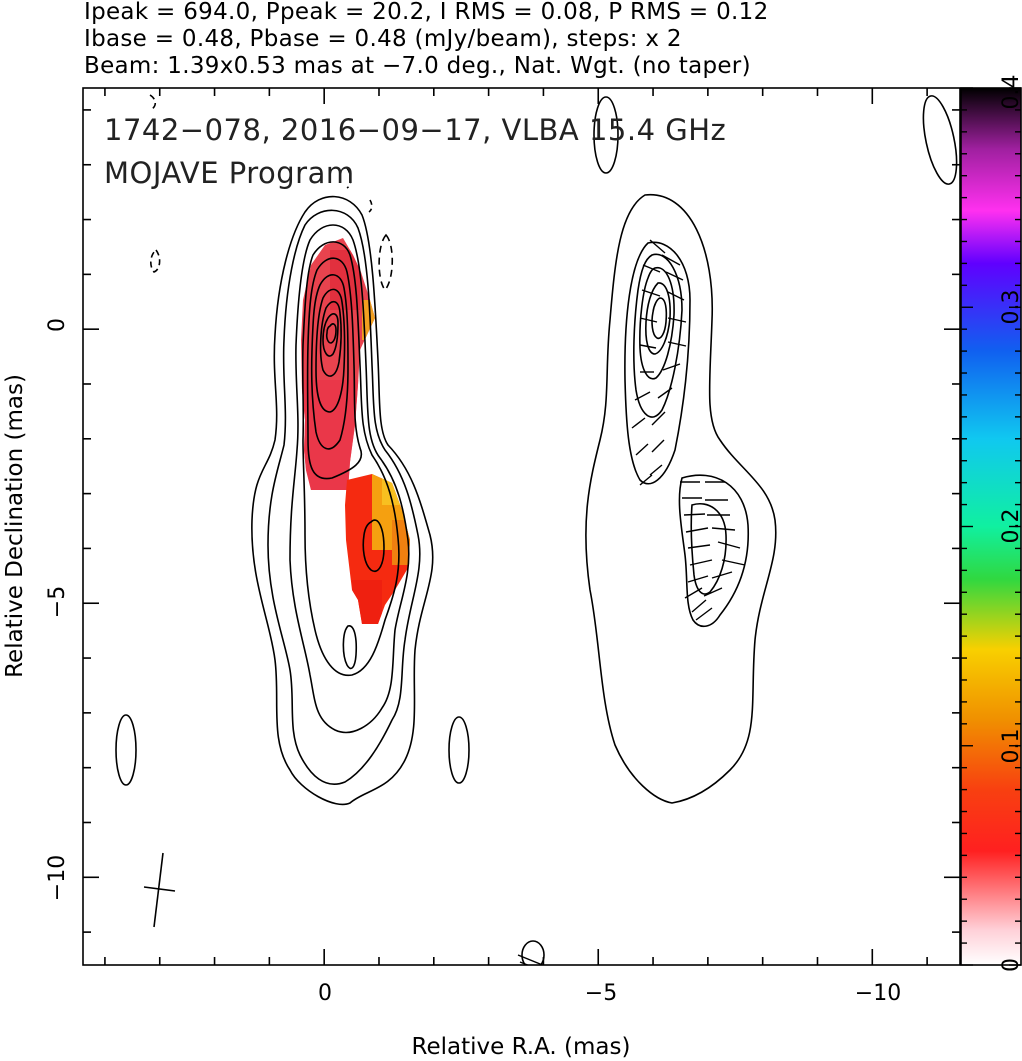  What do you see at coordinates (878, 993) in the screenshot?
I see `x-tick-label: −10` at bounding box center [878, 993].